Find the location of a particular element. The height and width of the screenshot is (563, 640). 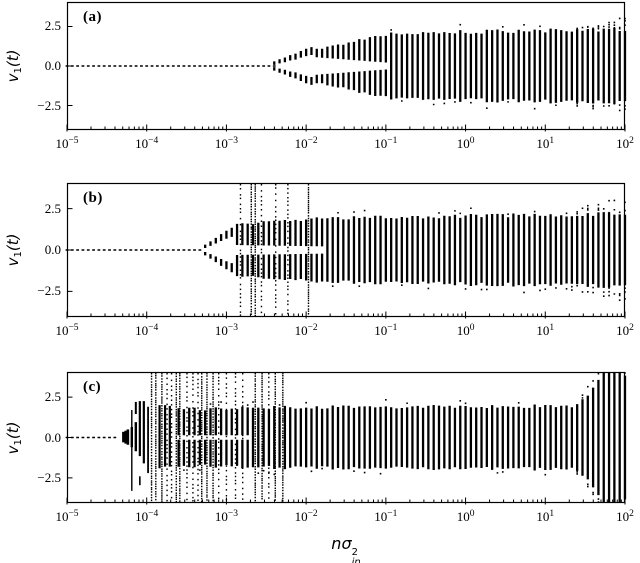

ytick-label: 0.0 is located at coordinates (52, 249).